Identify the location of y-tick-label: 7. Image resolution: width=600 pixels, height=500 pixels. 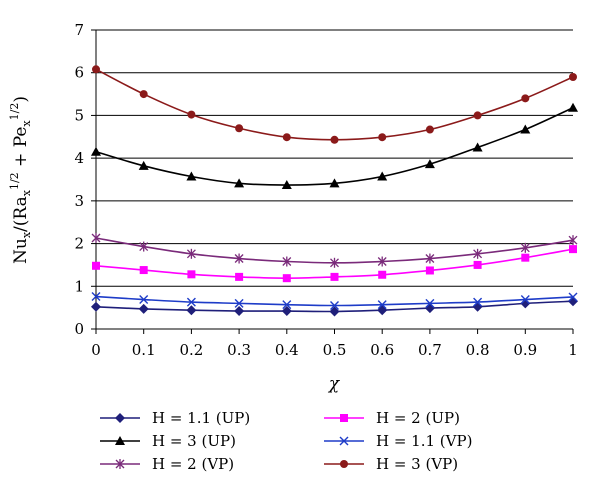
(79, 30).